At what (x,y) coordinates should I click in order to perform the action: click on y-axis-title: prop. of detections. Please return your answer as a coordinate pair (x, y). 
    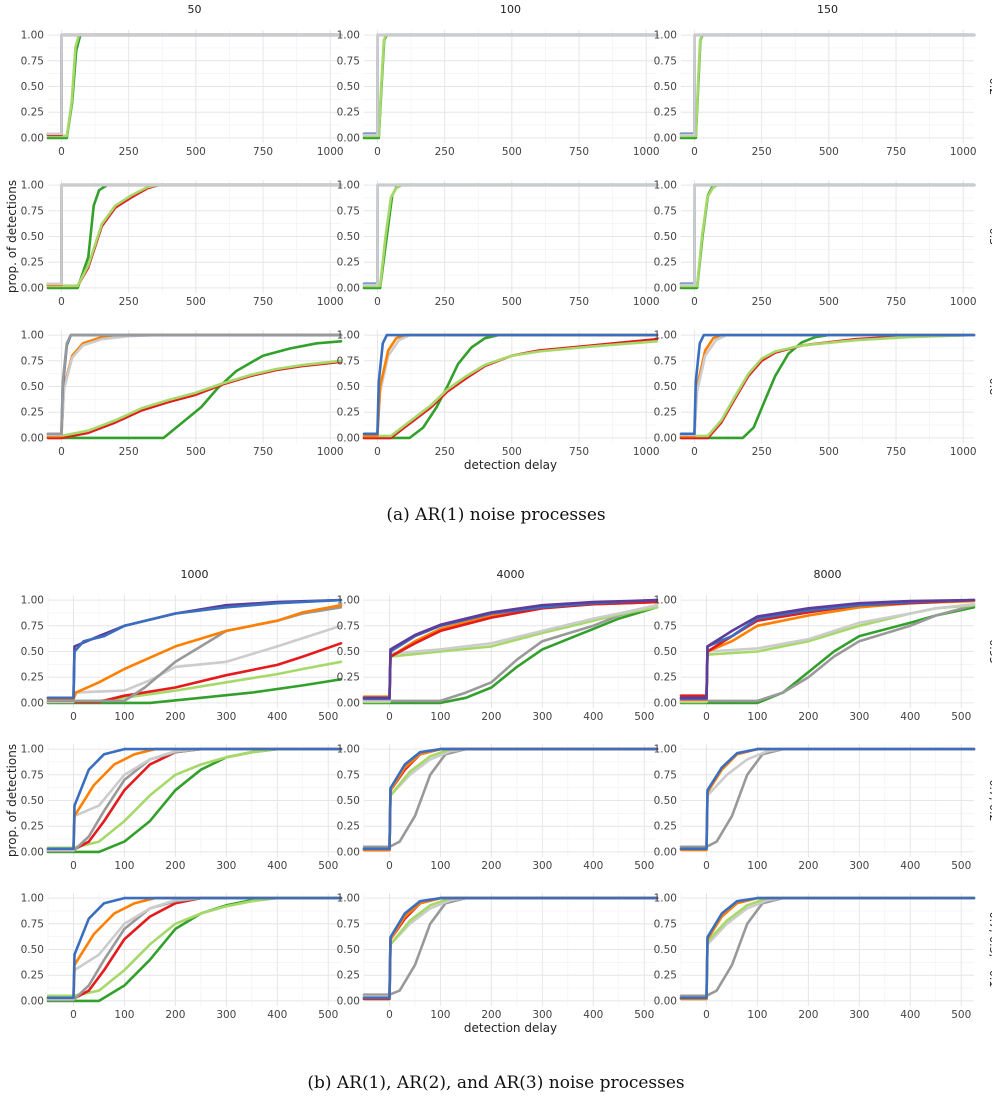
    Looking at the image, I should click on (12, 800).